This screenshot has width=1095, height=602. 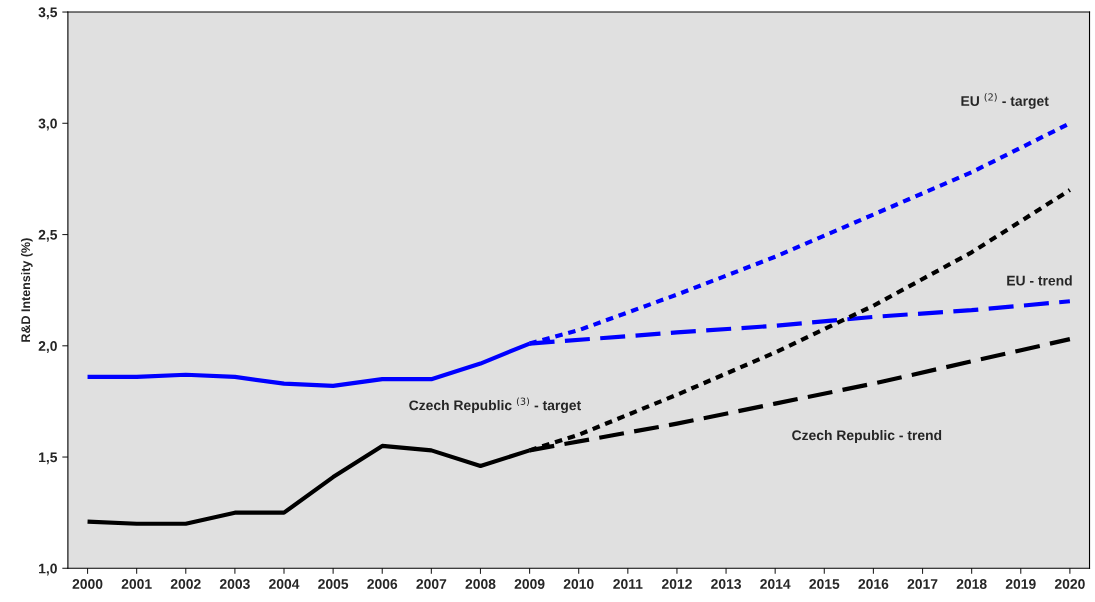 I want to click on x-tick-label: 2010, so click(x=578, y=584).